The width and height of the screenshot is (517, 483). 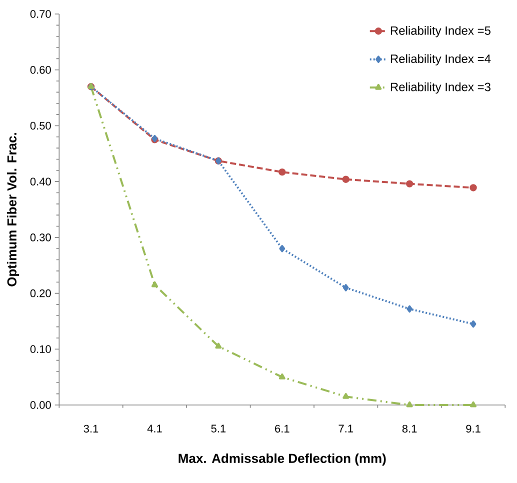 What do you see at coordinates (40, 349) in the screenshot?
I see `y-tick-label: 0.10` at bounding box center [40, 349].